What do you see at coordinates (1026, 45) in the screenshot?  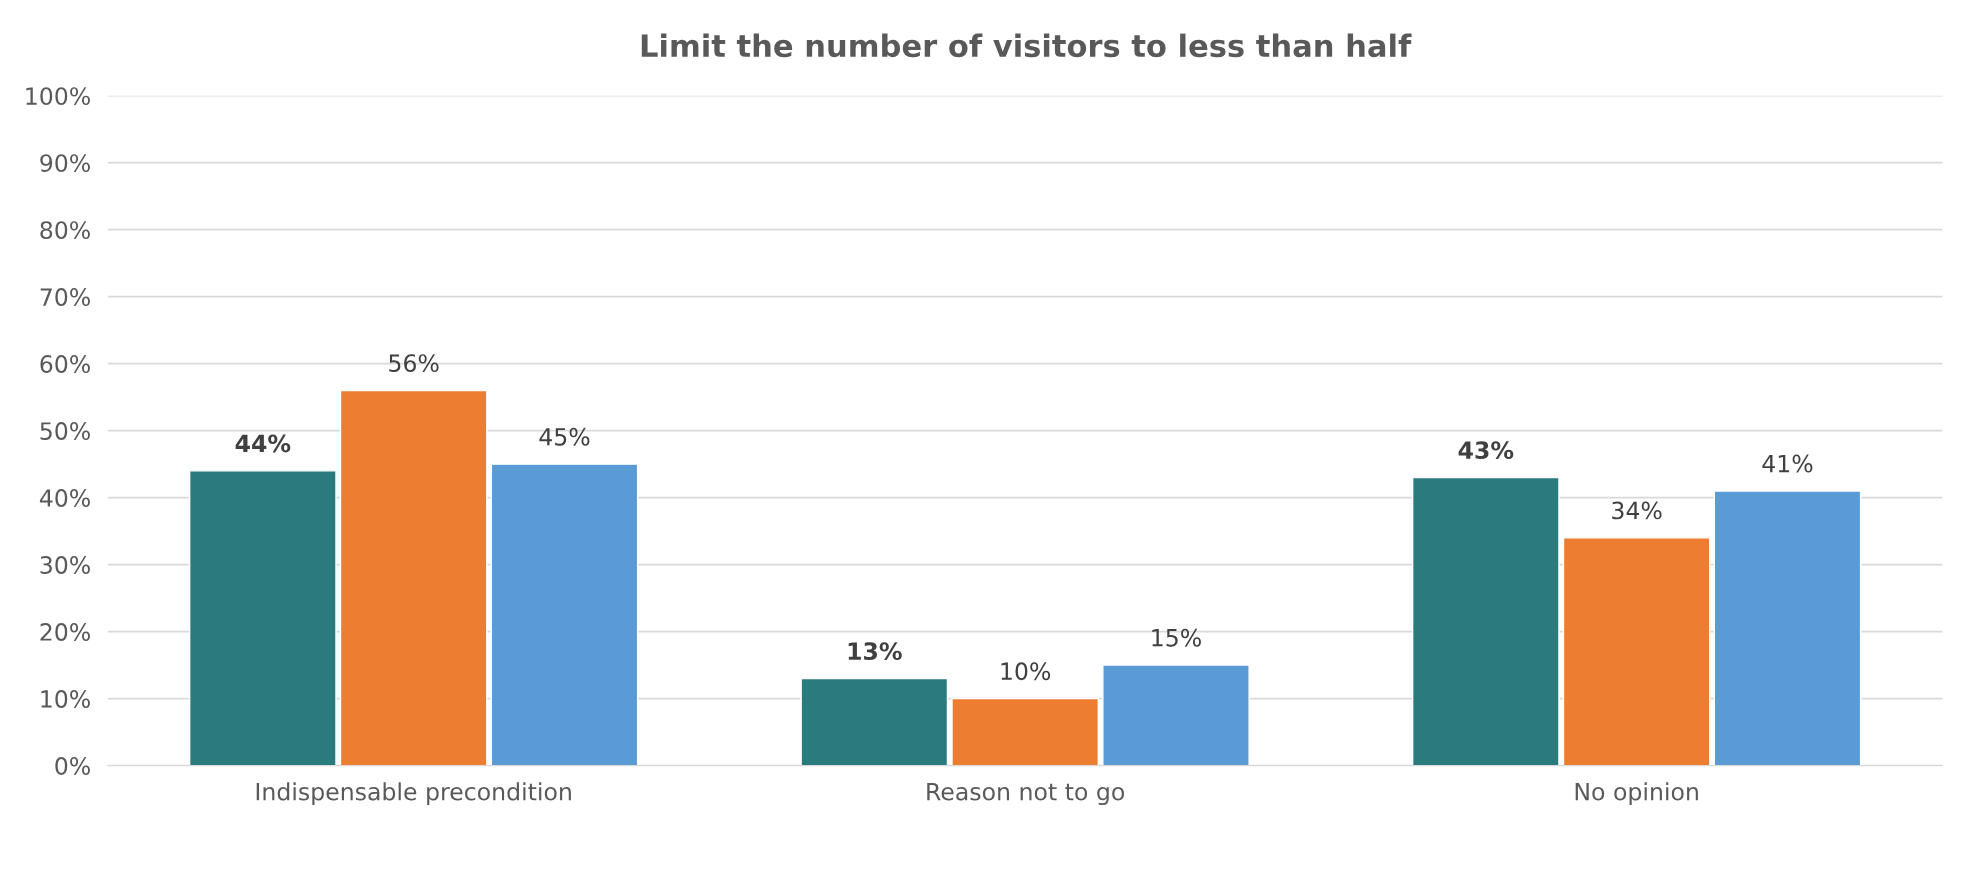 I see `chart-title: Limit the number of visitors to less than half` at bounding box center [1026, 45].